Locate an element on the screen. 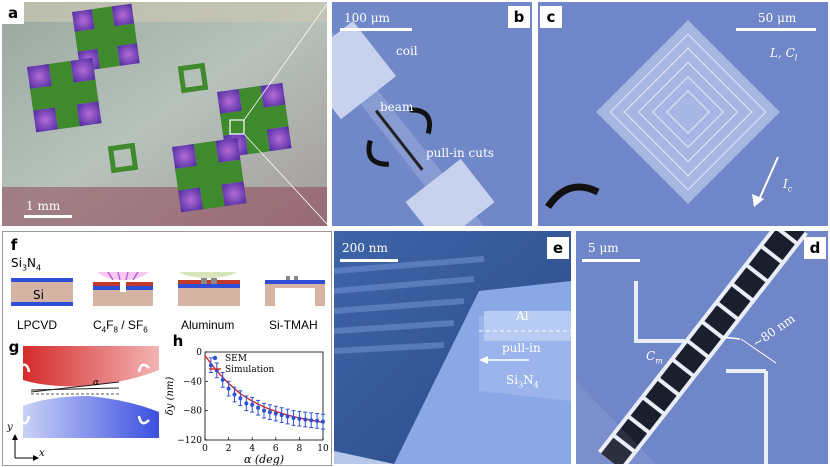 This screenshot has width=830, height=467. legend-sim-label: Simulation is located at coordinates (250, 370).